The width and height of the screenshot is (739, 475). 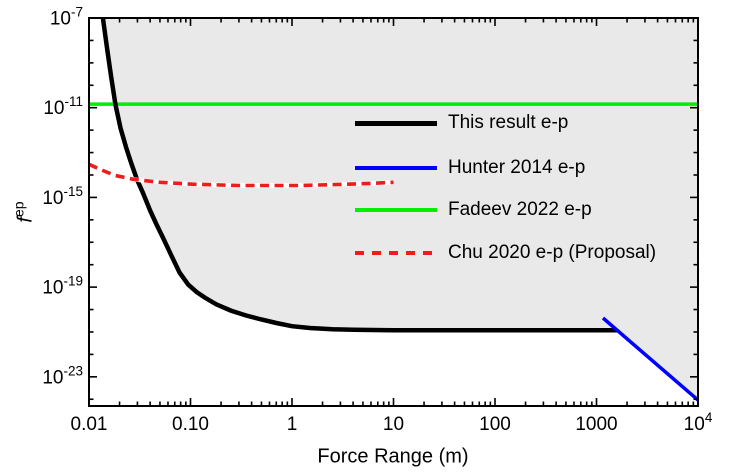 I want to click on y-tick-label: 10-11, so click(x=63, y=106).